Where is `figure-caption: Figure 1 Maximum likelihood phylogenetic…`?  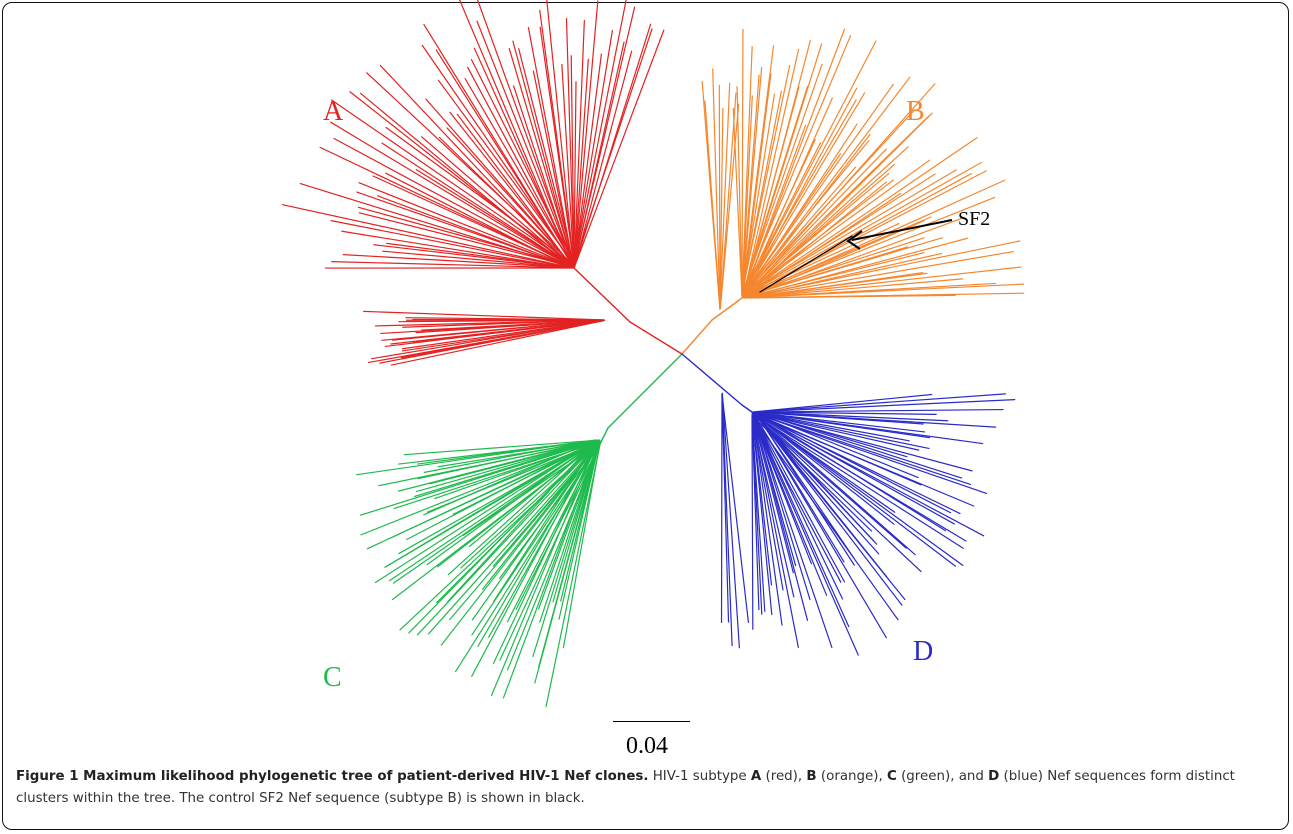
figure-caption: Figure 1 Maximum likelihood phylogenetic… is located at coordinates (625, 787).